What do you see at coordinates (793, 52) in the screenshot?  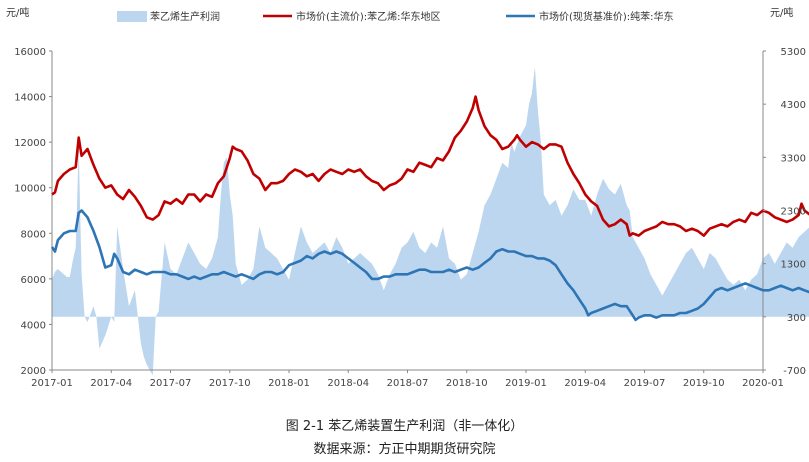 I see `right-tick-label: 5300` at bounding box center [793, 52].